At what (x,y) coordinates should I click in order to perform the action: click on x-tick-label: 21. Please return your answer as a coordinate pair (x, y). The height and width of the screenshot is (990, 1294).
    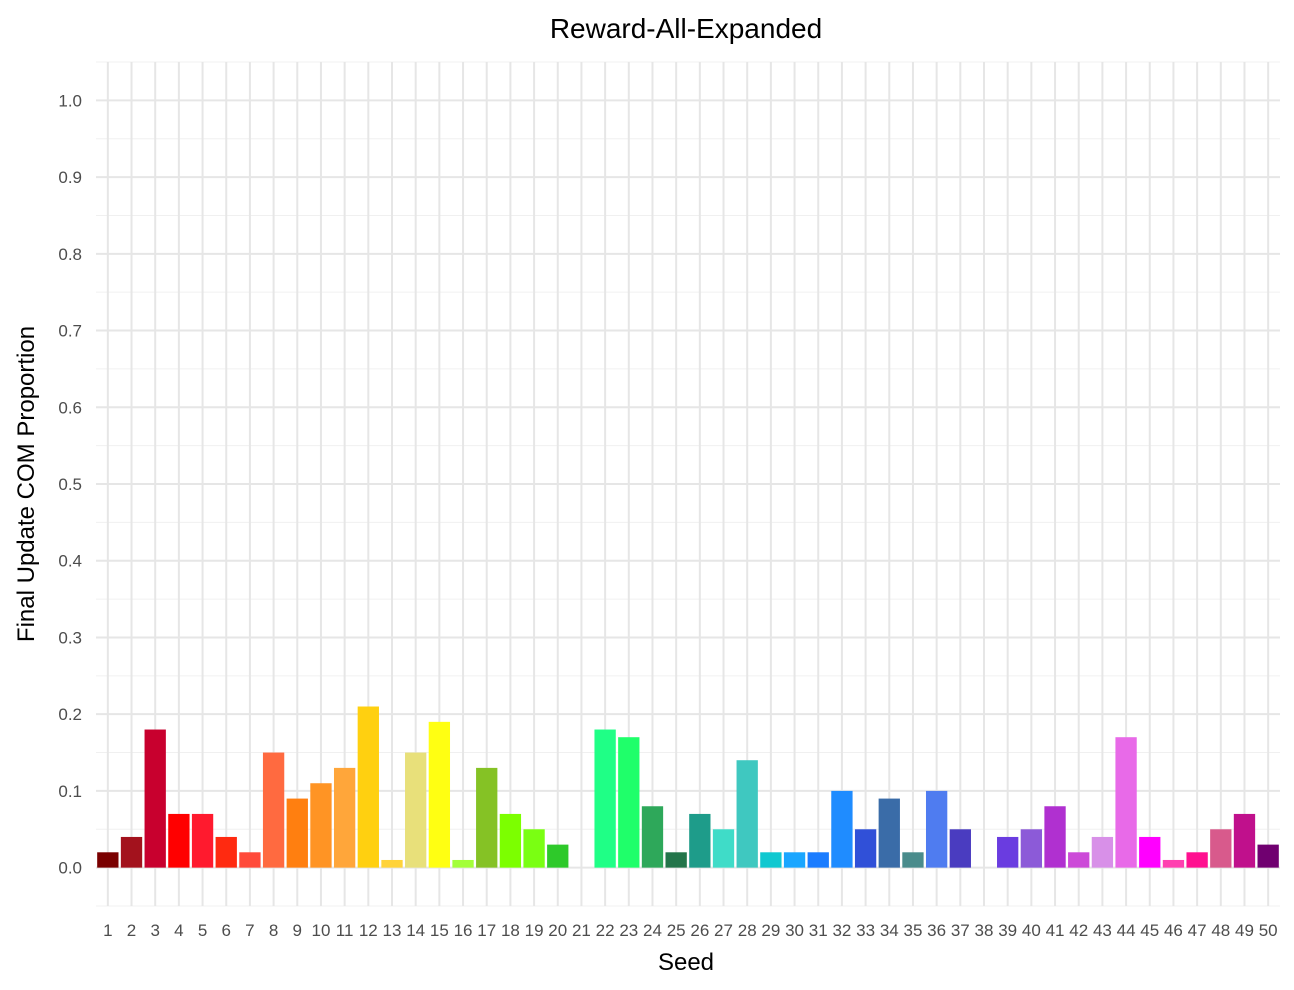
    Looking at the image, I should click on (581, 930).